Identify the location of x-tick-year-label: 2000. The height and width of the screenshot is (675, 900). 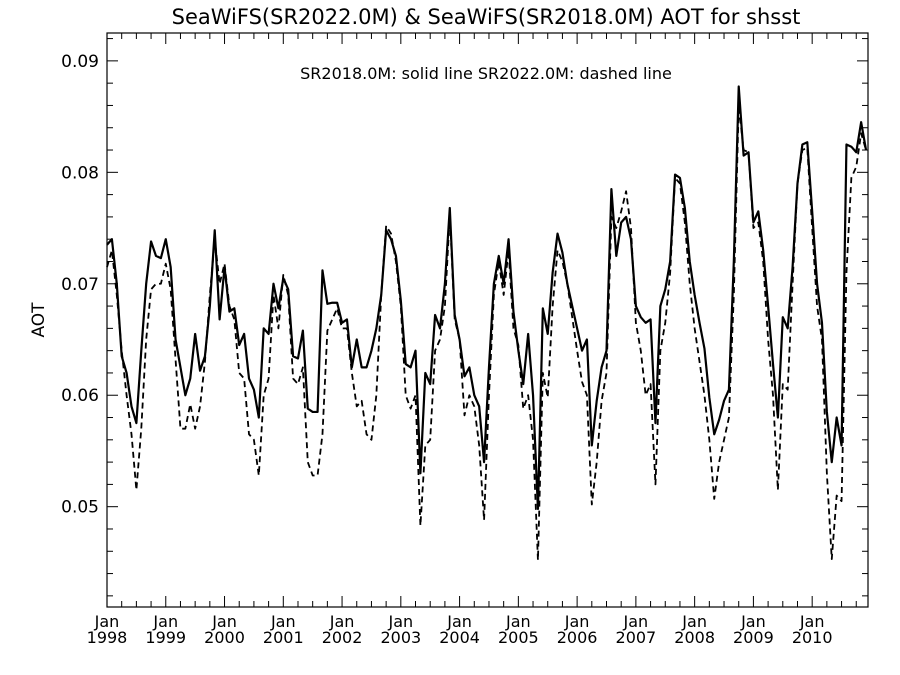
(224, 637).